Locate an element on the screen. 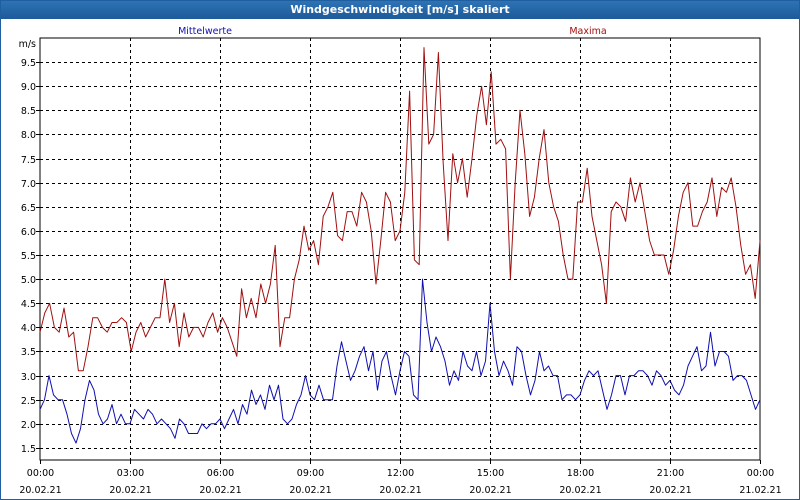 This screenshot has height=500, width=800. y-tick-label: 7.5 is located at coordinates (28, 160).